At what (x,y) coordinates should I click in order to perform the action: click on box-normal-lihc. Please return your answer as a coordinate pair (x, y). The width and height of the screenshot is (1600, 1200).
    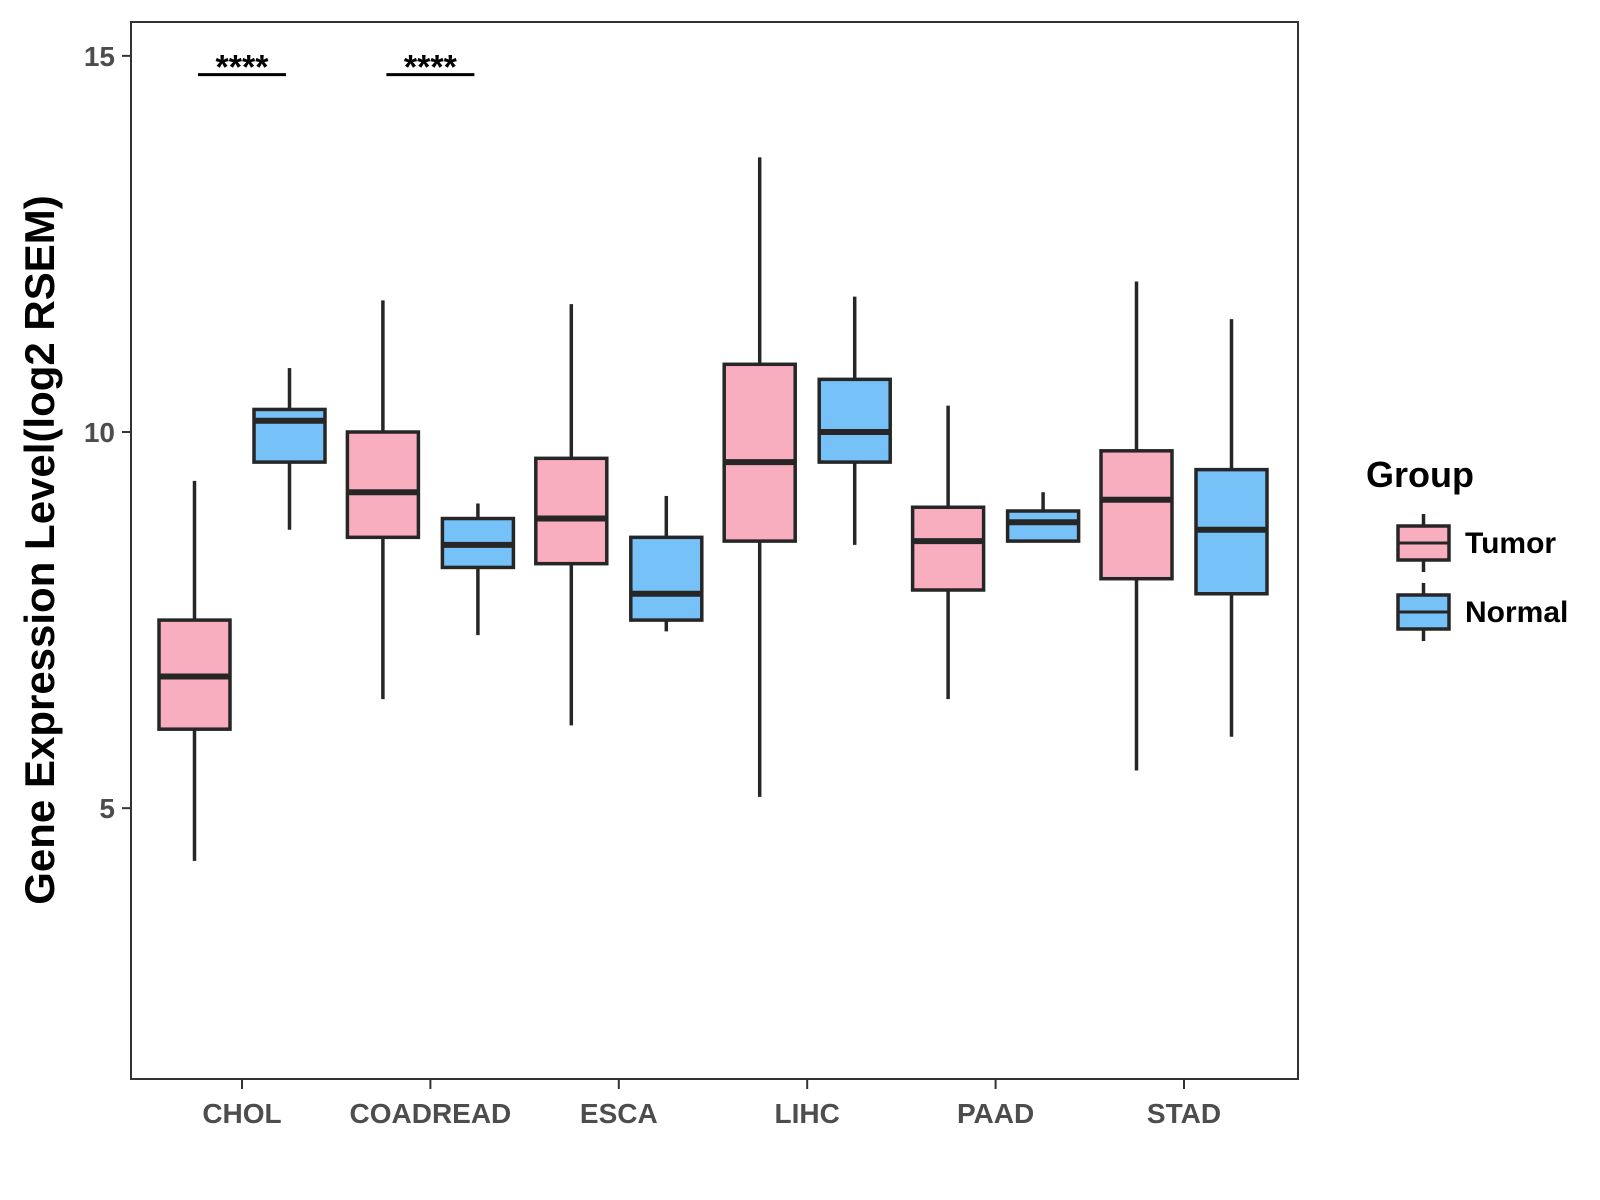
    Looking at the image, I should click on (854, 420).